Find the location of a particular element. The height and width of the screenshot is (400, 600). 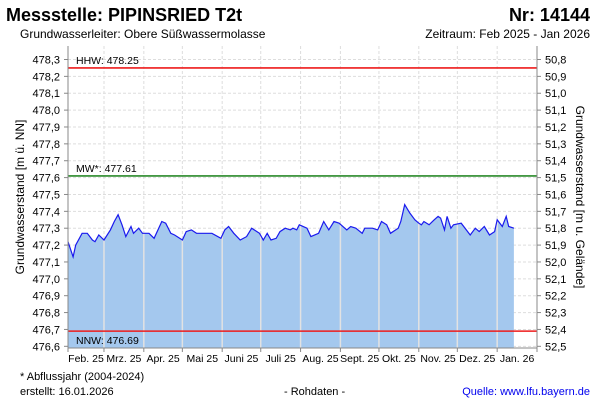

threshold-mw-label: MW*: 477.61 is located at coordinates (106, 169).